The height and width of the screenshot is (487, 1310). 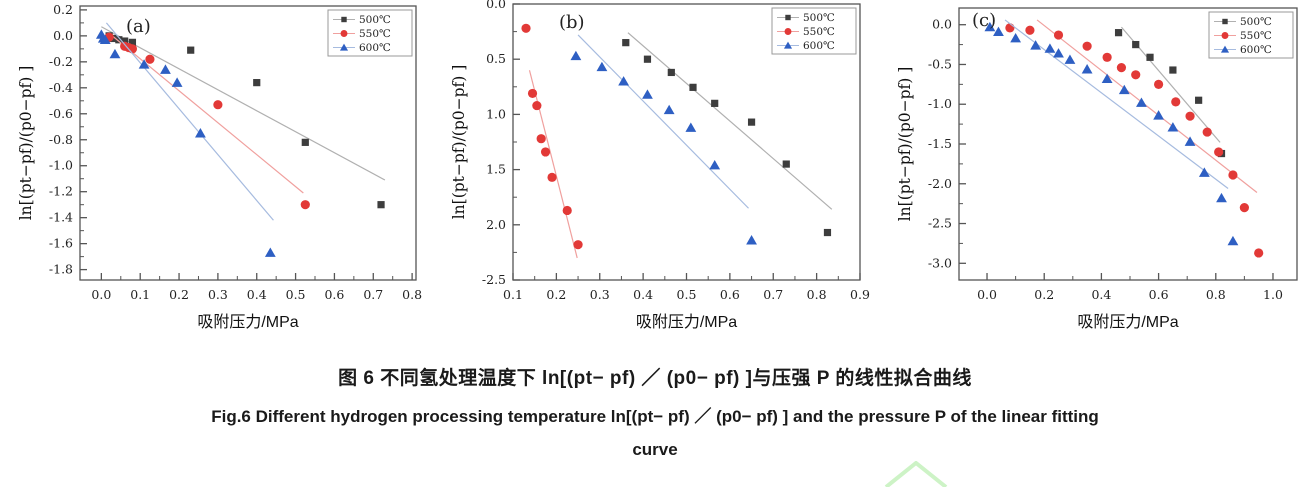 What do you see at coordinates (513, 294) in the screenshot?
I see `x-tick-label: 0.1` at bounding box center [513, 294].